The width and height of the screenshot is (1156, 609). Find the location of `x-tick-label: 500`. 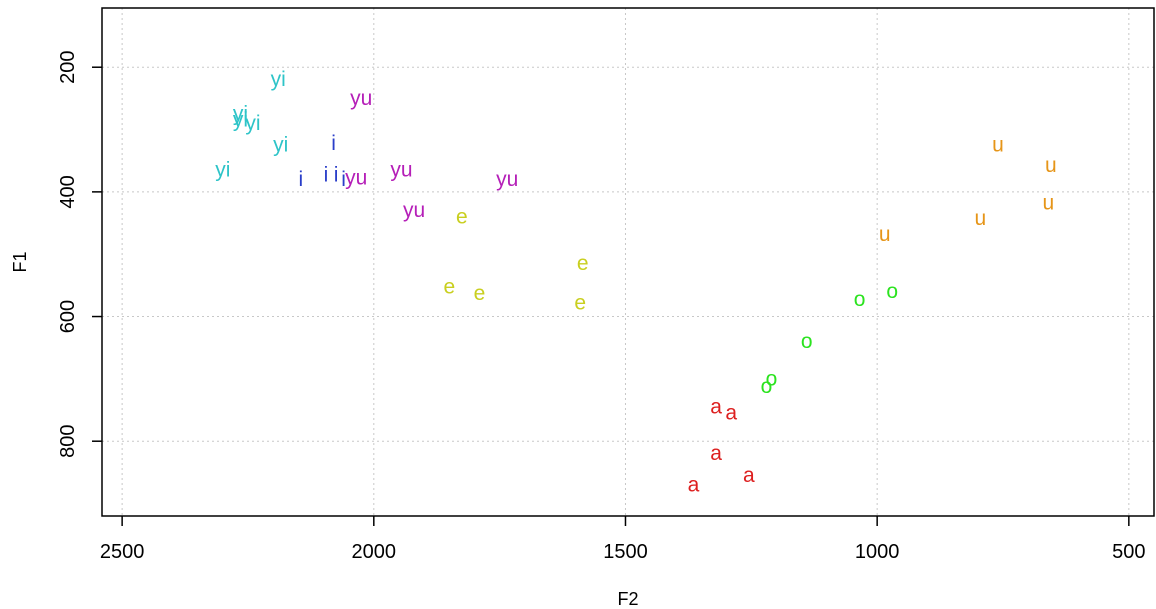

x-tick-label: 500 is located at coordinates (1128, 552).